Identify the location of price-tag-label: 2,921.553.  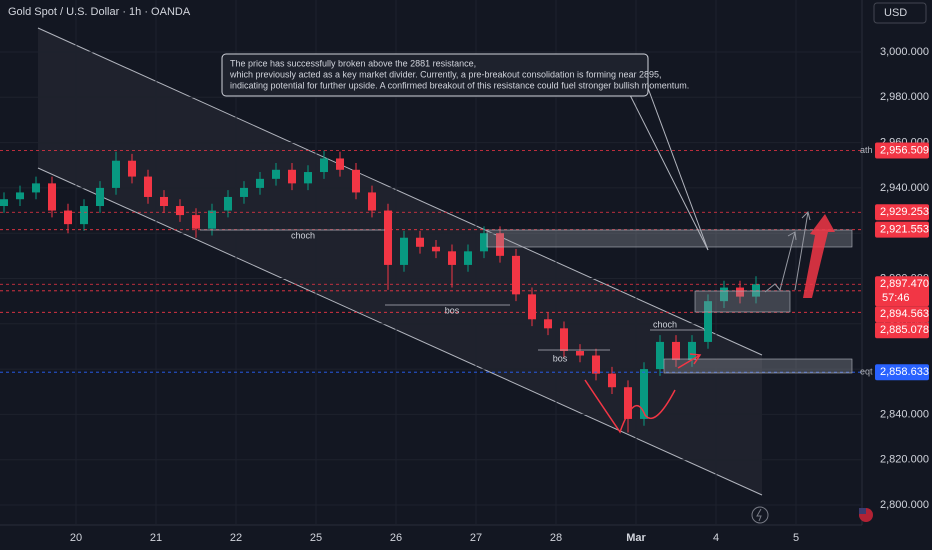
(904, 230).